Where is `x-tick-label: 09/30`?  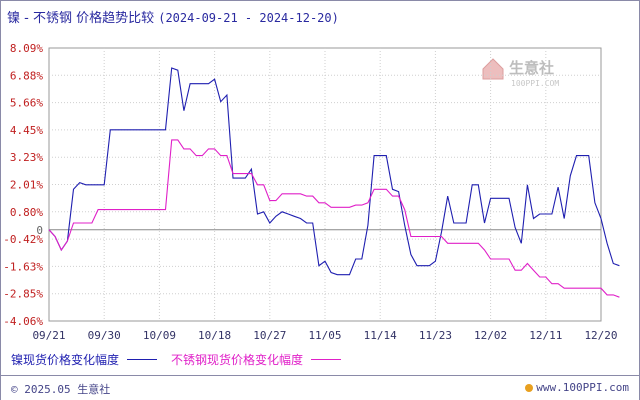 x-tick-label: 09/30 is located at coordinates (104, 335).